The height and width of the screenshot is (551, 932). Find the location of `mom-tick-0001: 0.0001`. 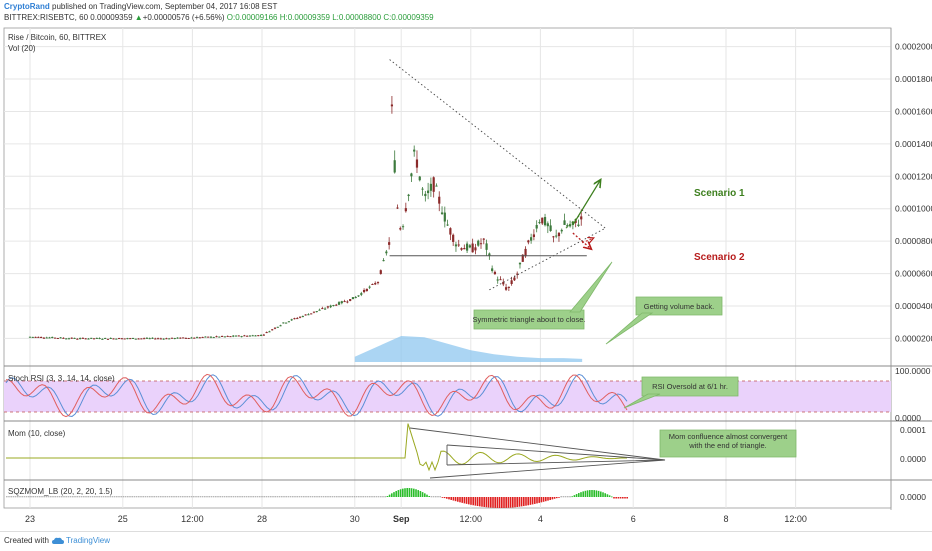

mom-tick-0001: 0.0001 is located at coordinates (913, 430).